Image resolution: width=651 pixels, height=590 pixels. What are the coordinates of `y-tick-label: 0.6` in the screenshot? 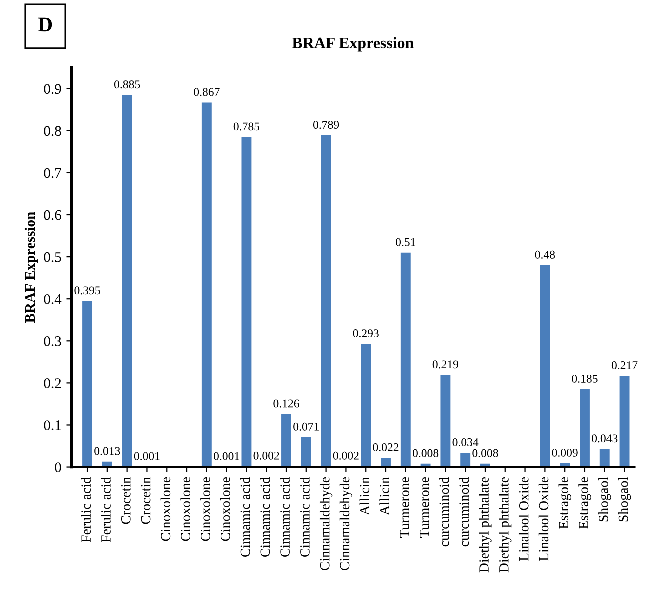 It's located at (53, 215).